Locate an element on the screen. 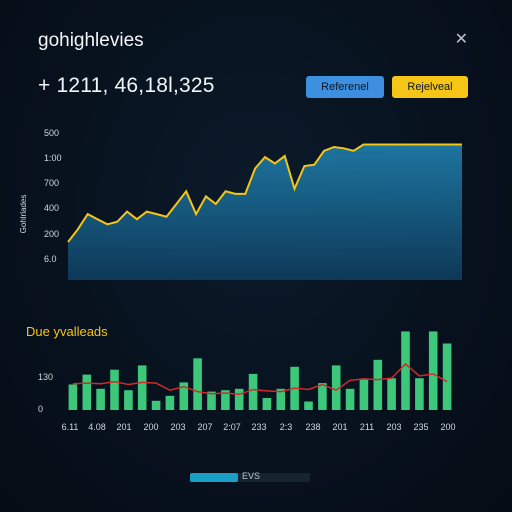  bar-x-tick-label: 2:3 is located at coordinates (286, 427).